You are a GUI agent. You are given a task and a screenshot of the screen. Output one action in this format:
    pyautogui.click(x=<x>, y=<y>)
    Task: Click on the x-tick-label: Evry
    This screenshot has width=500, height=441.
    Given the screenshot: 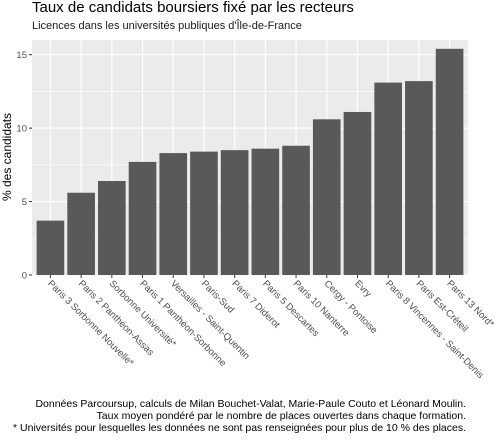 What is the action you would take?
    pyautogui.click(x=362, y=288)
    